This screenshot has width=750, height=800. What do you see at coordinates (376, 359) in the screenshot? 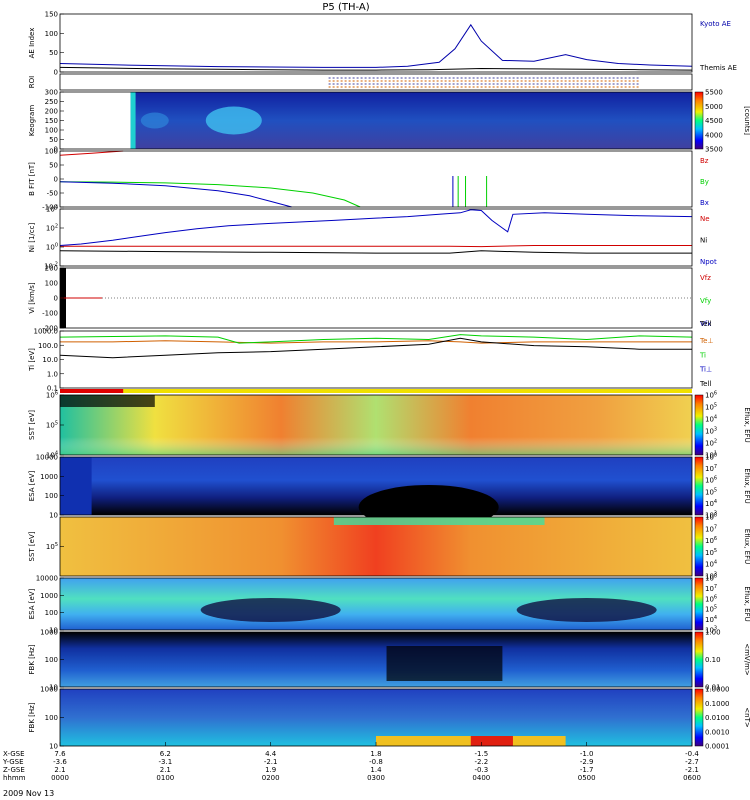
I see `panel-6-bg` at bounding box center [376, 359].